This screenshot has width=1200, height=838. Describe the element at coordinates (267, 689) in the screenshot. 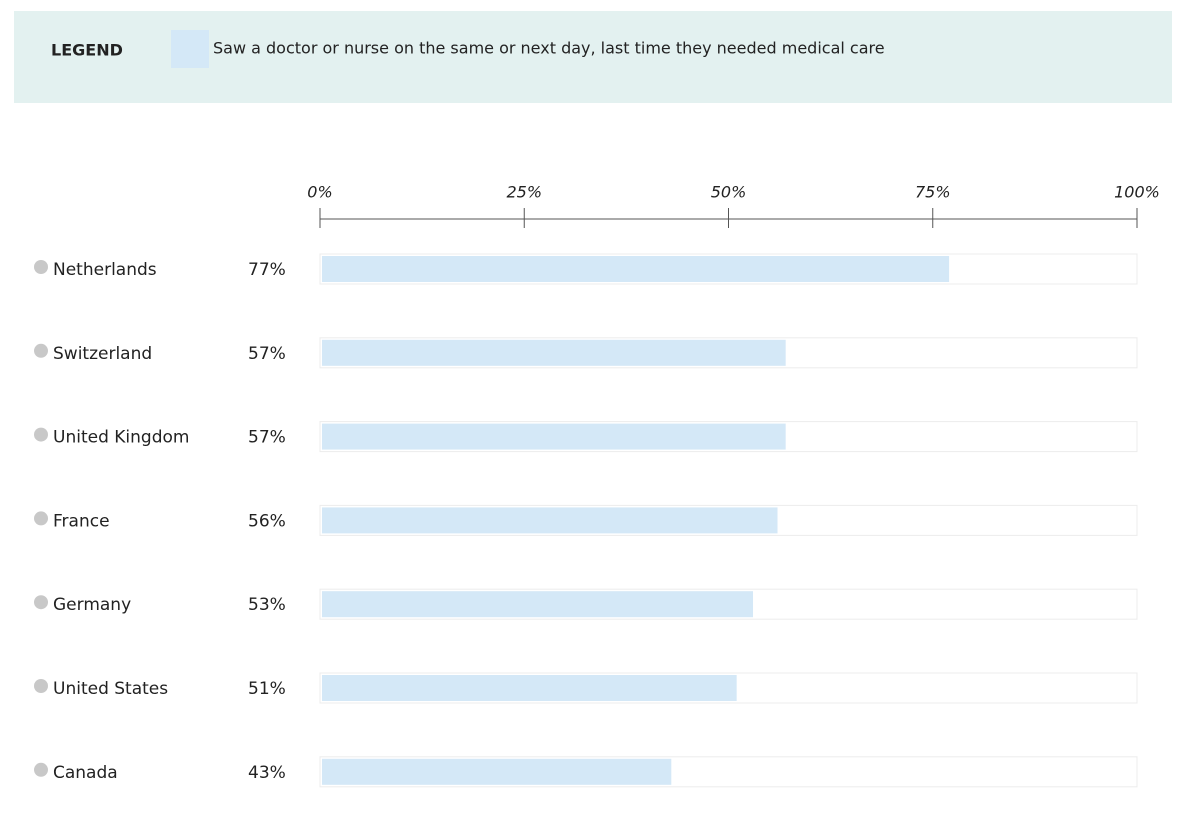

I see `value-label: 51%` at that location.